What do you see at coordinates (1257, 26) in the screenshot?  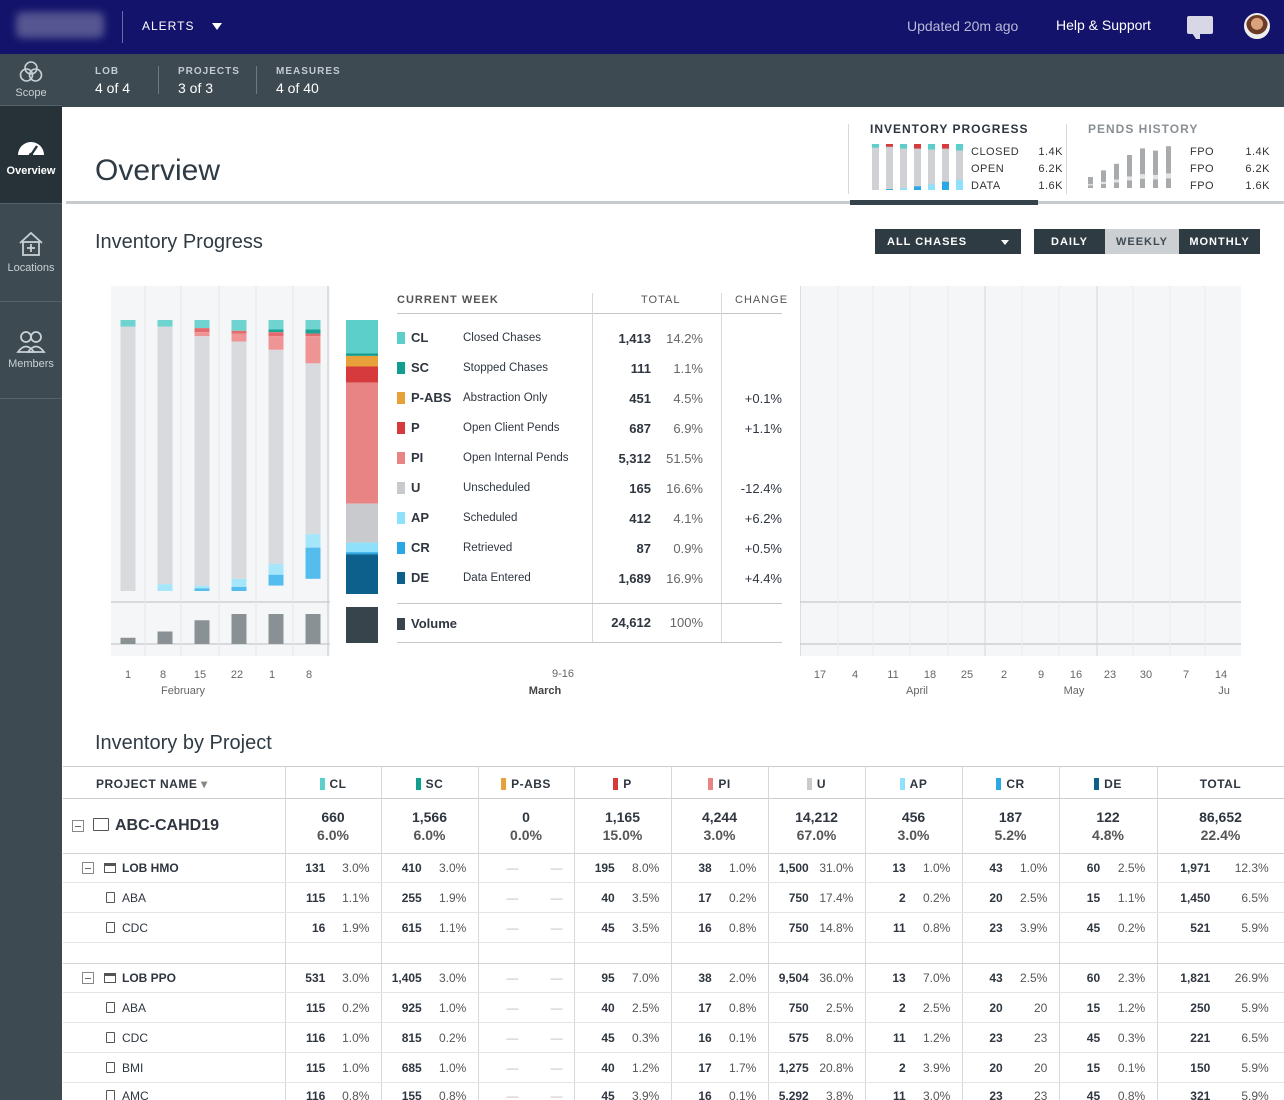 I see `avatar` at bounding box center [1257, 26].